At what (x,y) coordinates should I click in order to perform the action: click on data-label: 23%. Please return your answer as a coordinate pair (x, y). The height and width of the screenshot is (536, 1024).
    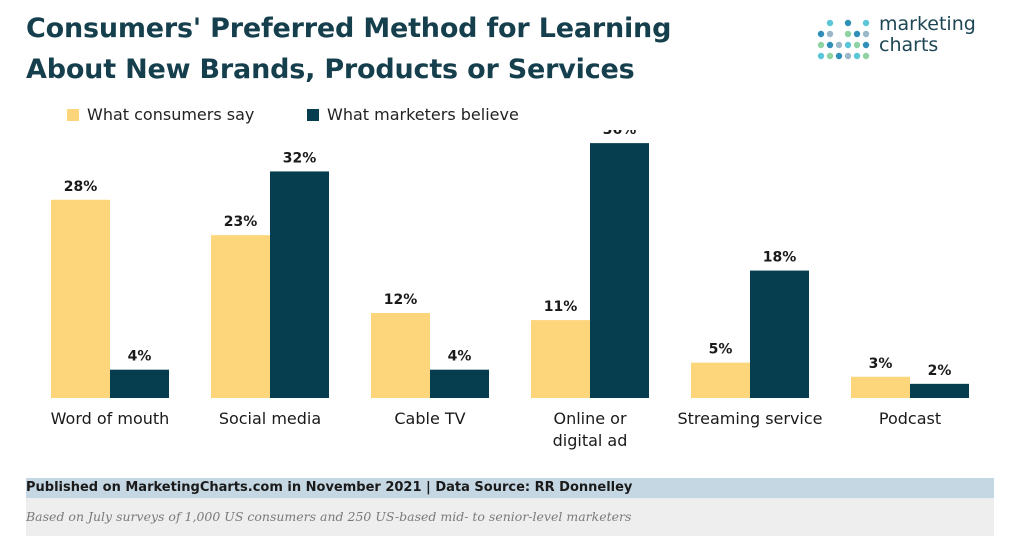
    Looking at the image, I should click on (241, 222).